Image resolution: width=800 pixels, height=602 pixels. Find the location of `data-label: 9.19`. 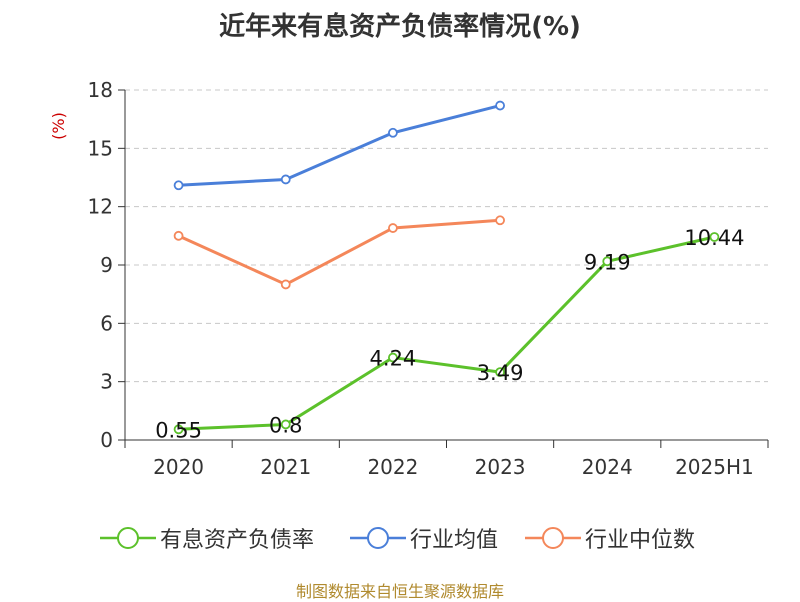

data-label: 9.19 is located at coordinates (607, 262).